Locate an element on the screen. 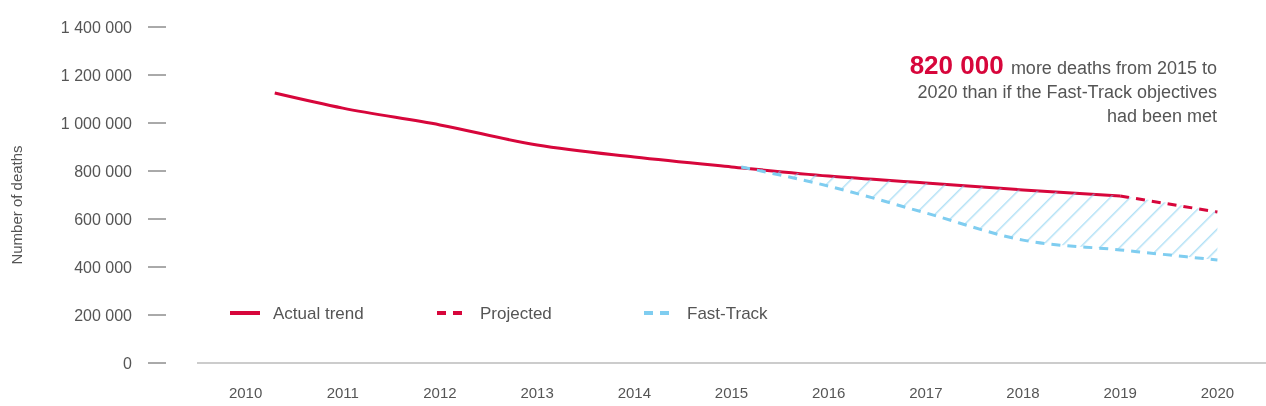 The height and width of the screenshot is (406, 1266). x-tick-label: 2020 is located at coordinates (1217, 392).